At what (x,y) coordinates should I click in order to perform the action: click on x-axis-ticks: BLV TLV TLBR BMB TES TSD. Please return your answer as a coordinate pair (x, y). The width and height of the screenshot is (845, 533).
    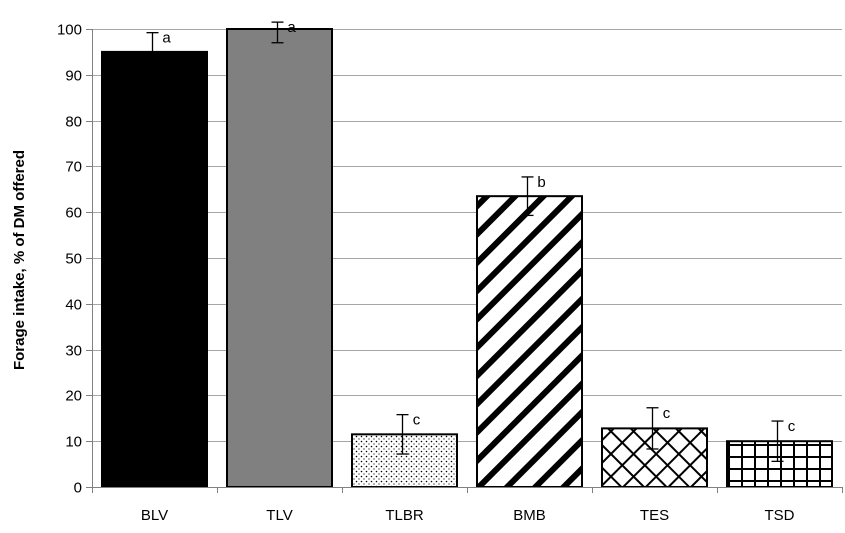
    Looking at the image, I should click on (468, 515).